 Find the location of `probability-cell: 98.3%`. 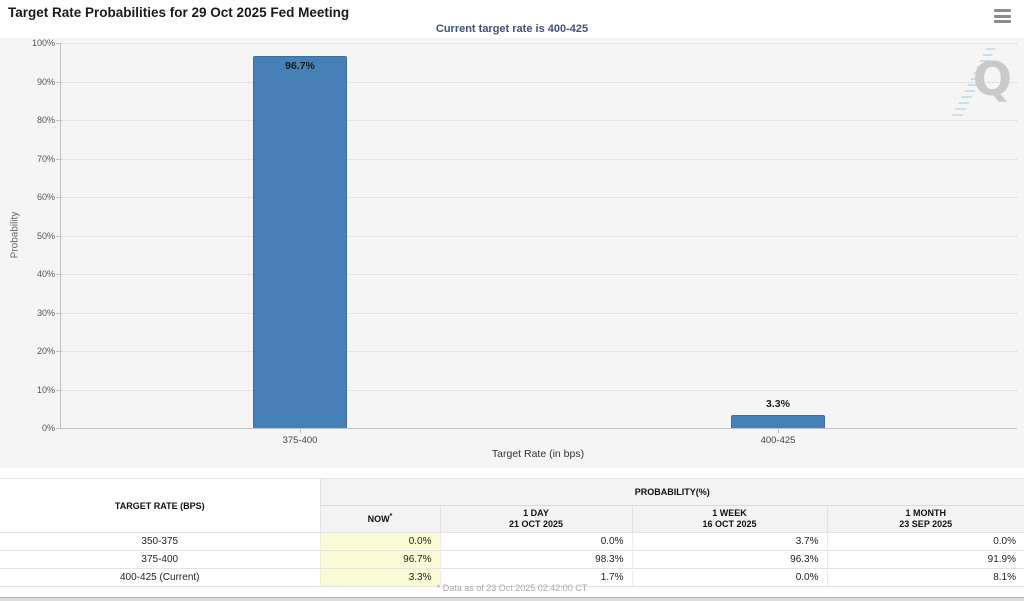

probability-cell: 98.3% is located at coordinates (535, 559).